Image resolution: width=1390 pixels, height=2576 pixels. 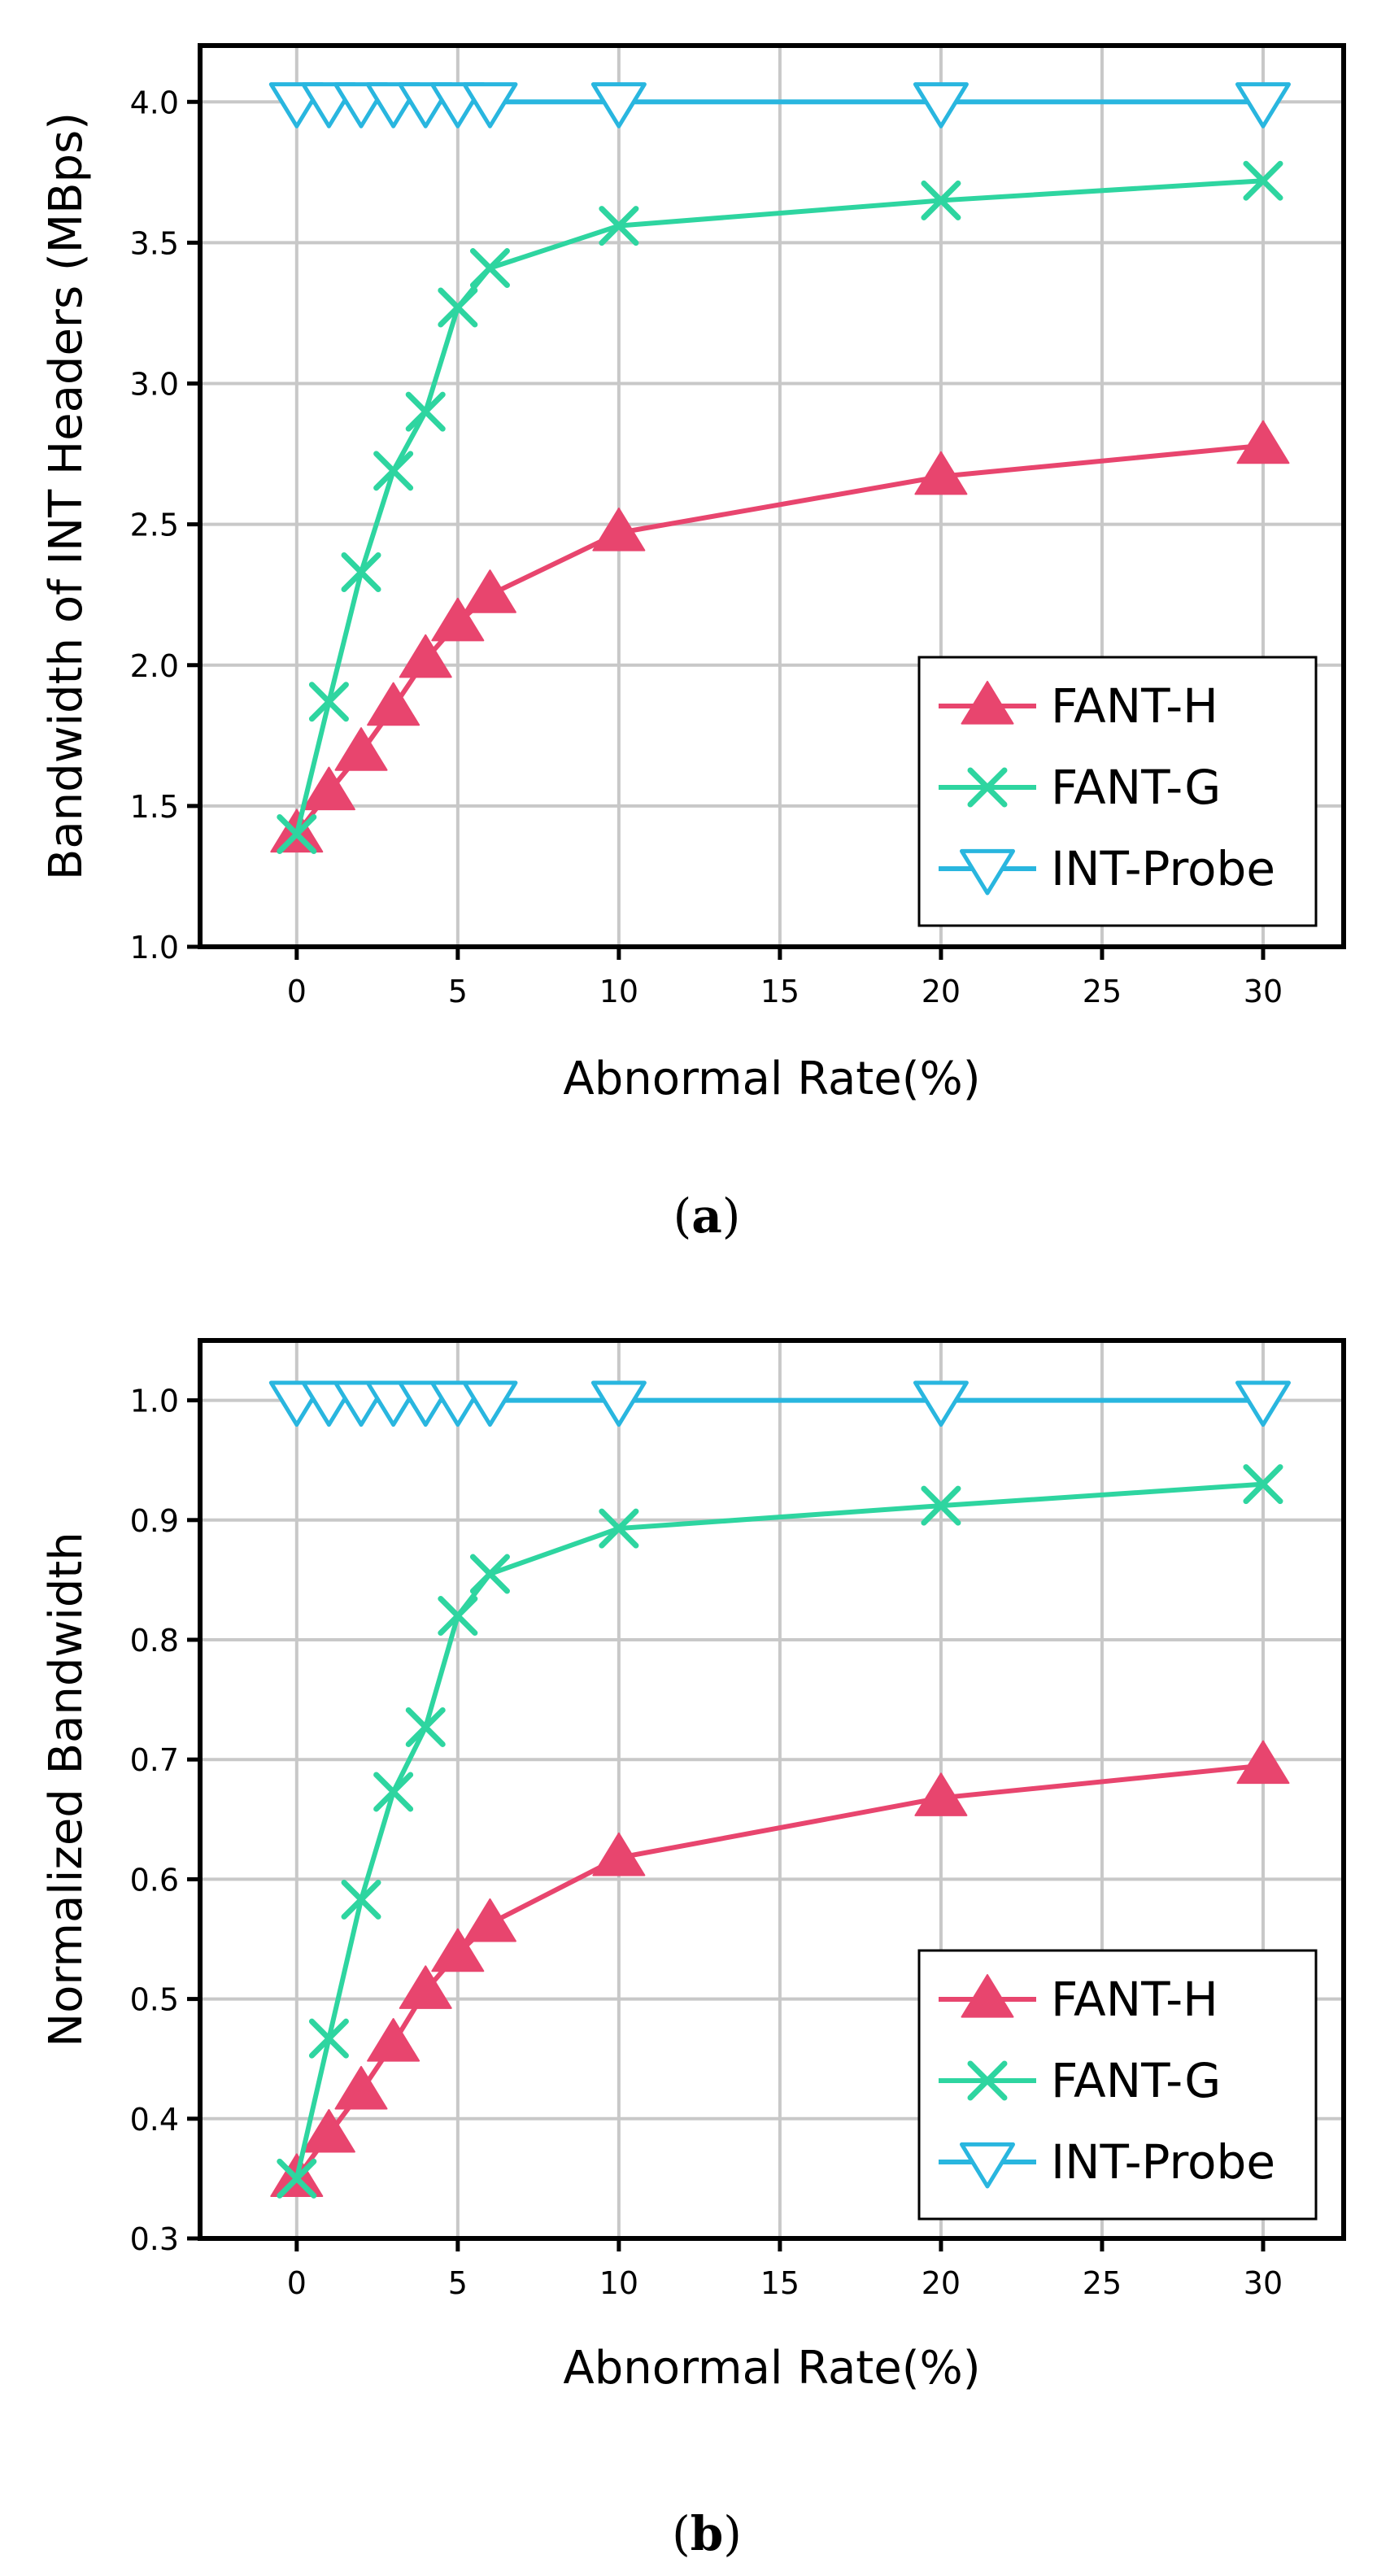 What do you see at coordinates (771, 1079) in the screenshot?
I see `x-axis-label: Abnormal Rate(%)` at bounding box center [771, 1079].